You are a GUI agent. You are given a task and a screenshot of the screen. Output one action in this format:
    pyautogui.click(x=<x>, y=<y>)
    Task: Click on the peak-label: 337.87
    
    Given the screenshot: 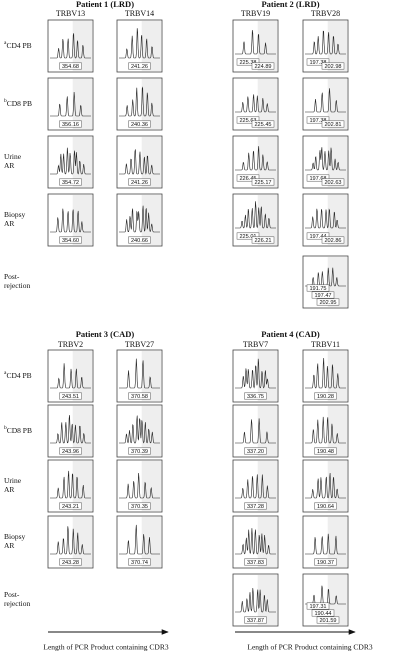 What is the action you would take?
    pyautogui.click(x=255, y=621)
    